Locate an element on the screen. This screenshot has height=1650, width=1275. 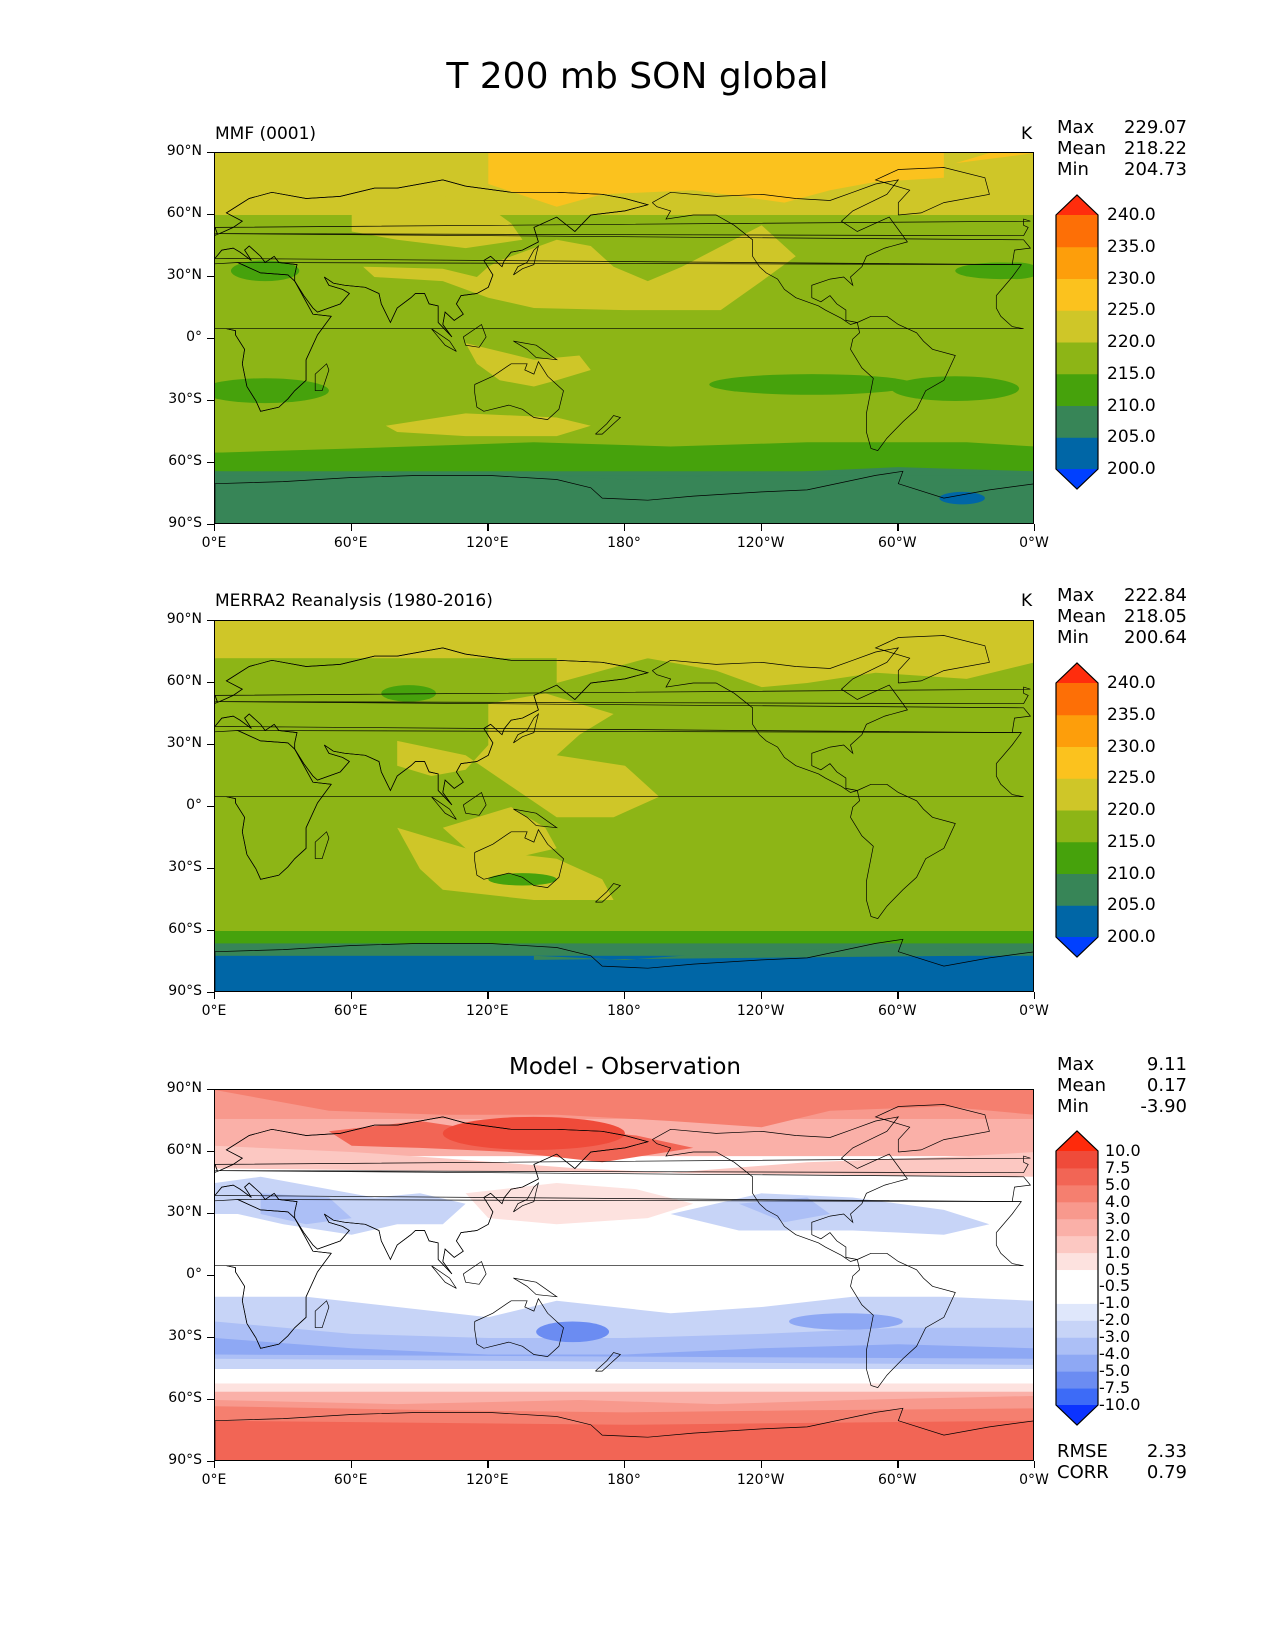
figure-title: T 200 mb SON global is located at coordinates (637, 76).